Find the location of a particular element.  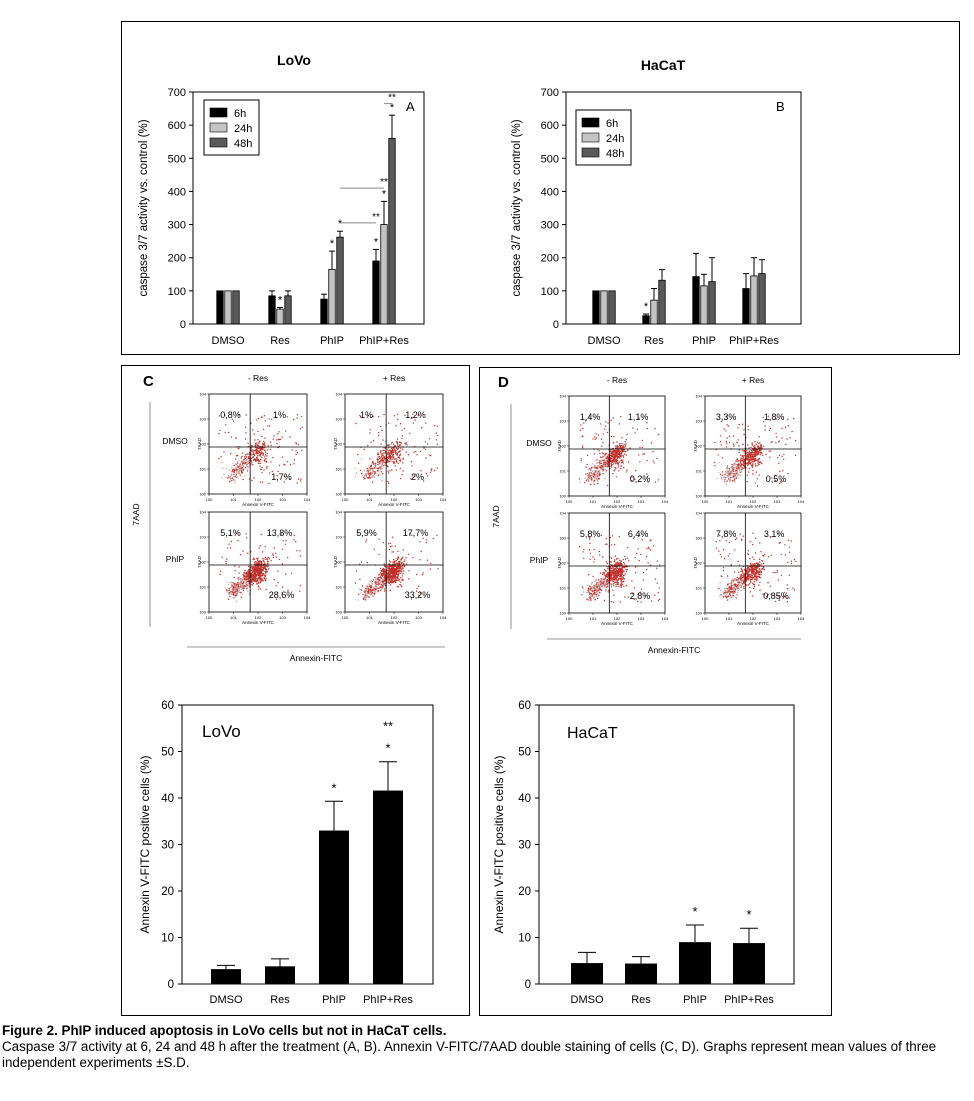

column-header: + Res is located at coordinates (394, 378).